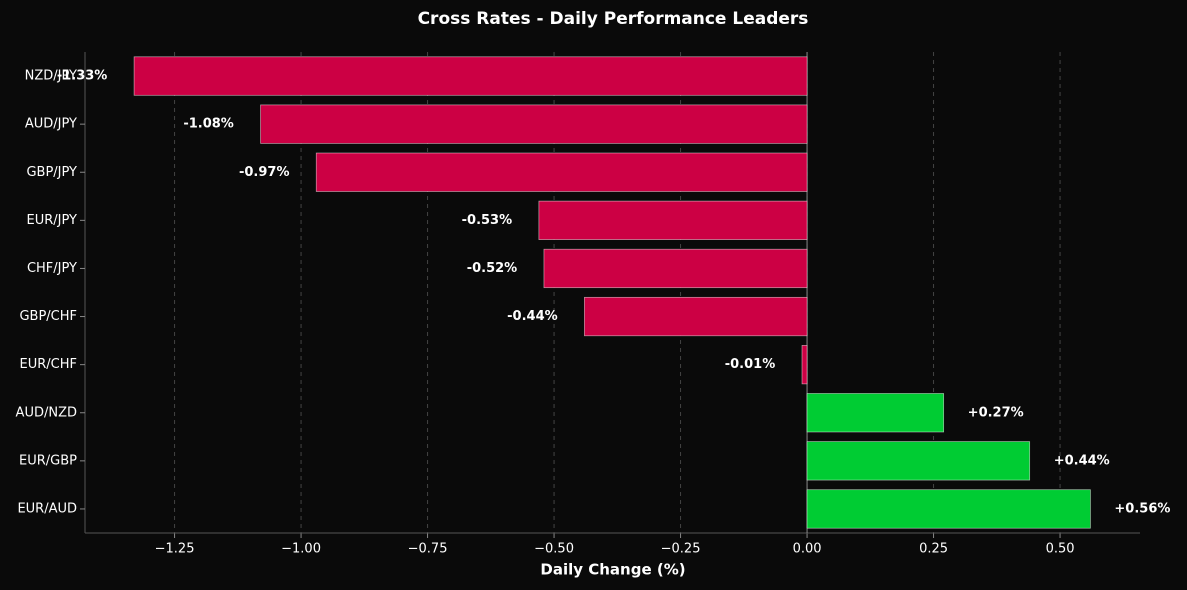  Describe the element at coordinates (681, 549) in the screenshot. I see `x-tick-label: −0.25` at that location.